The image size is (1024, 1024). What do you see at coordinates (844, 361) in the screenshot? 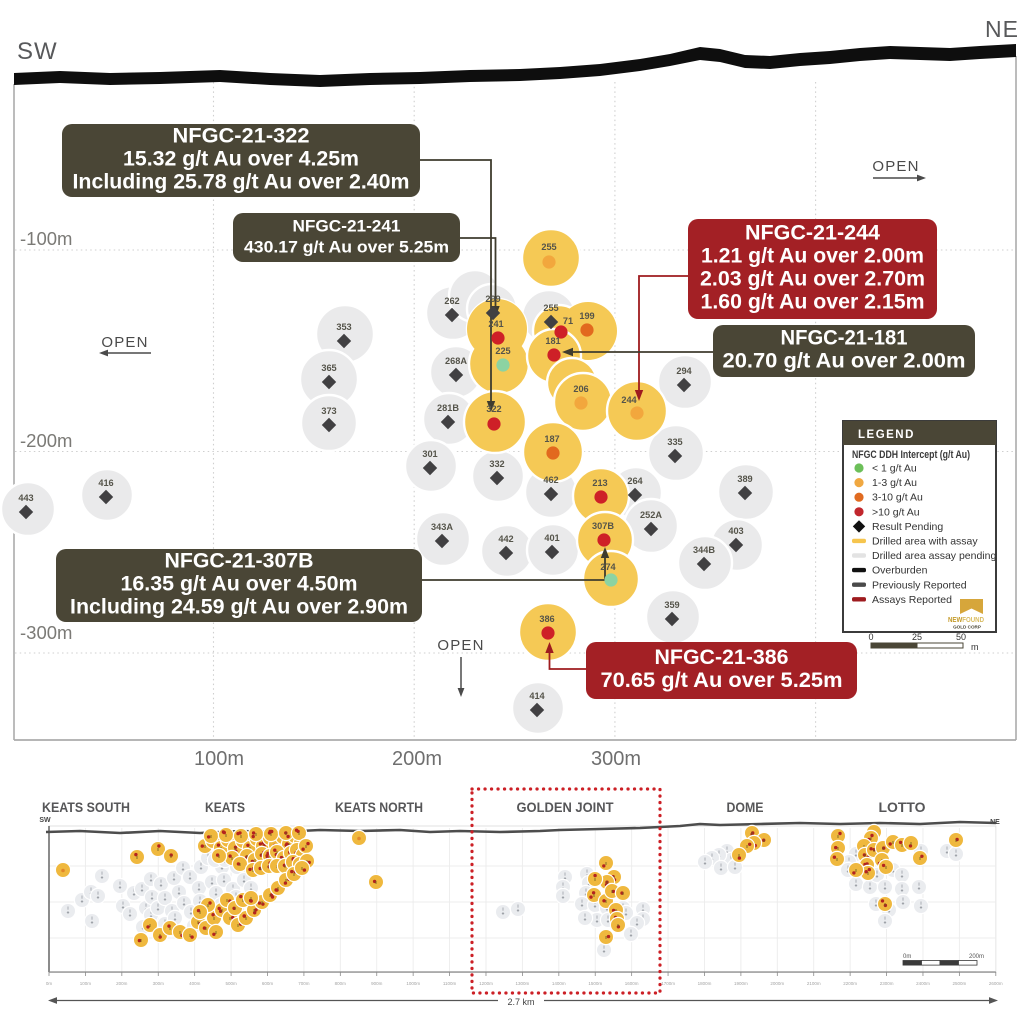
I see `svg-text: 20.70 g/t Au over 2.00m` at bounding box center [844, 361].